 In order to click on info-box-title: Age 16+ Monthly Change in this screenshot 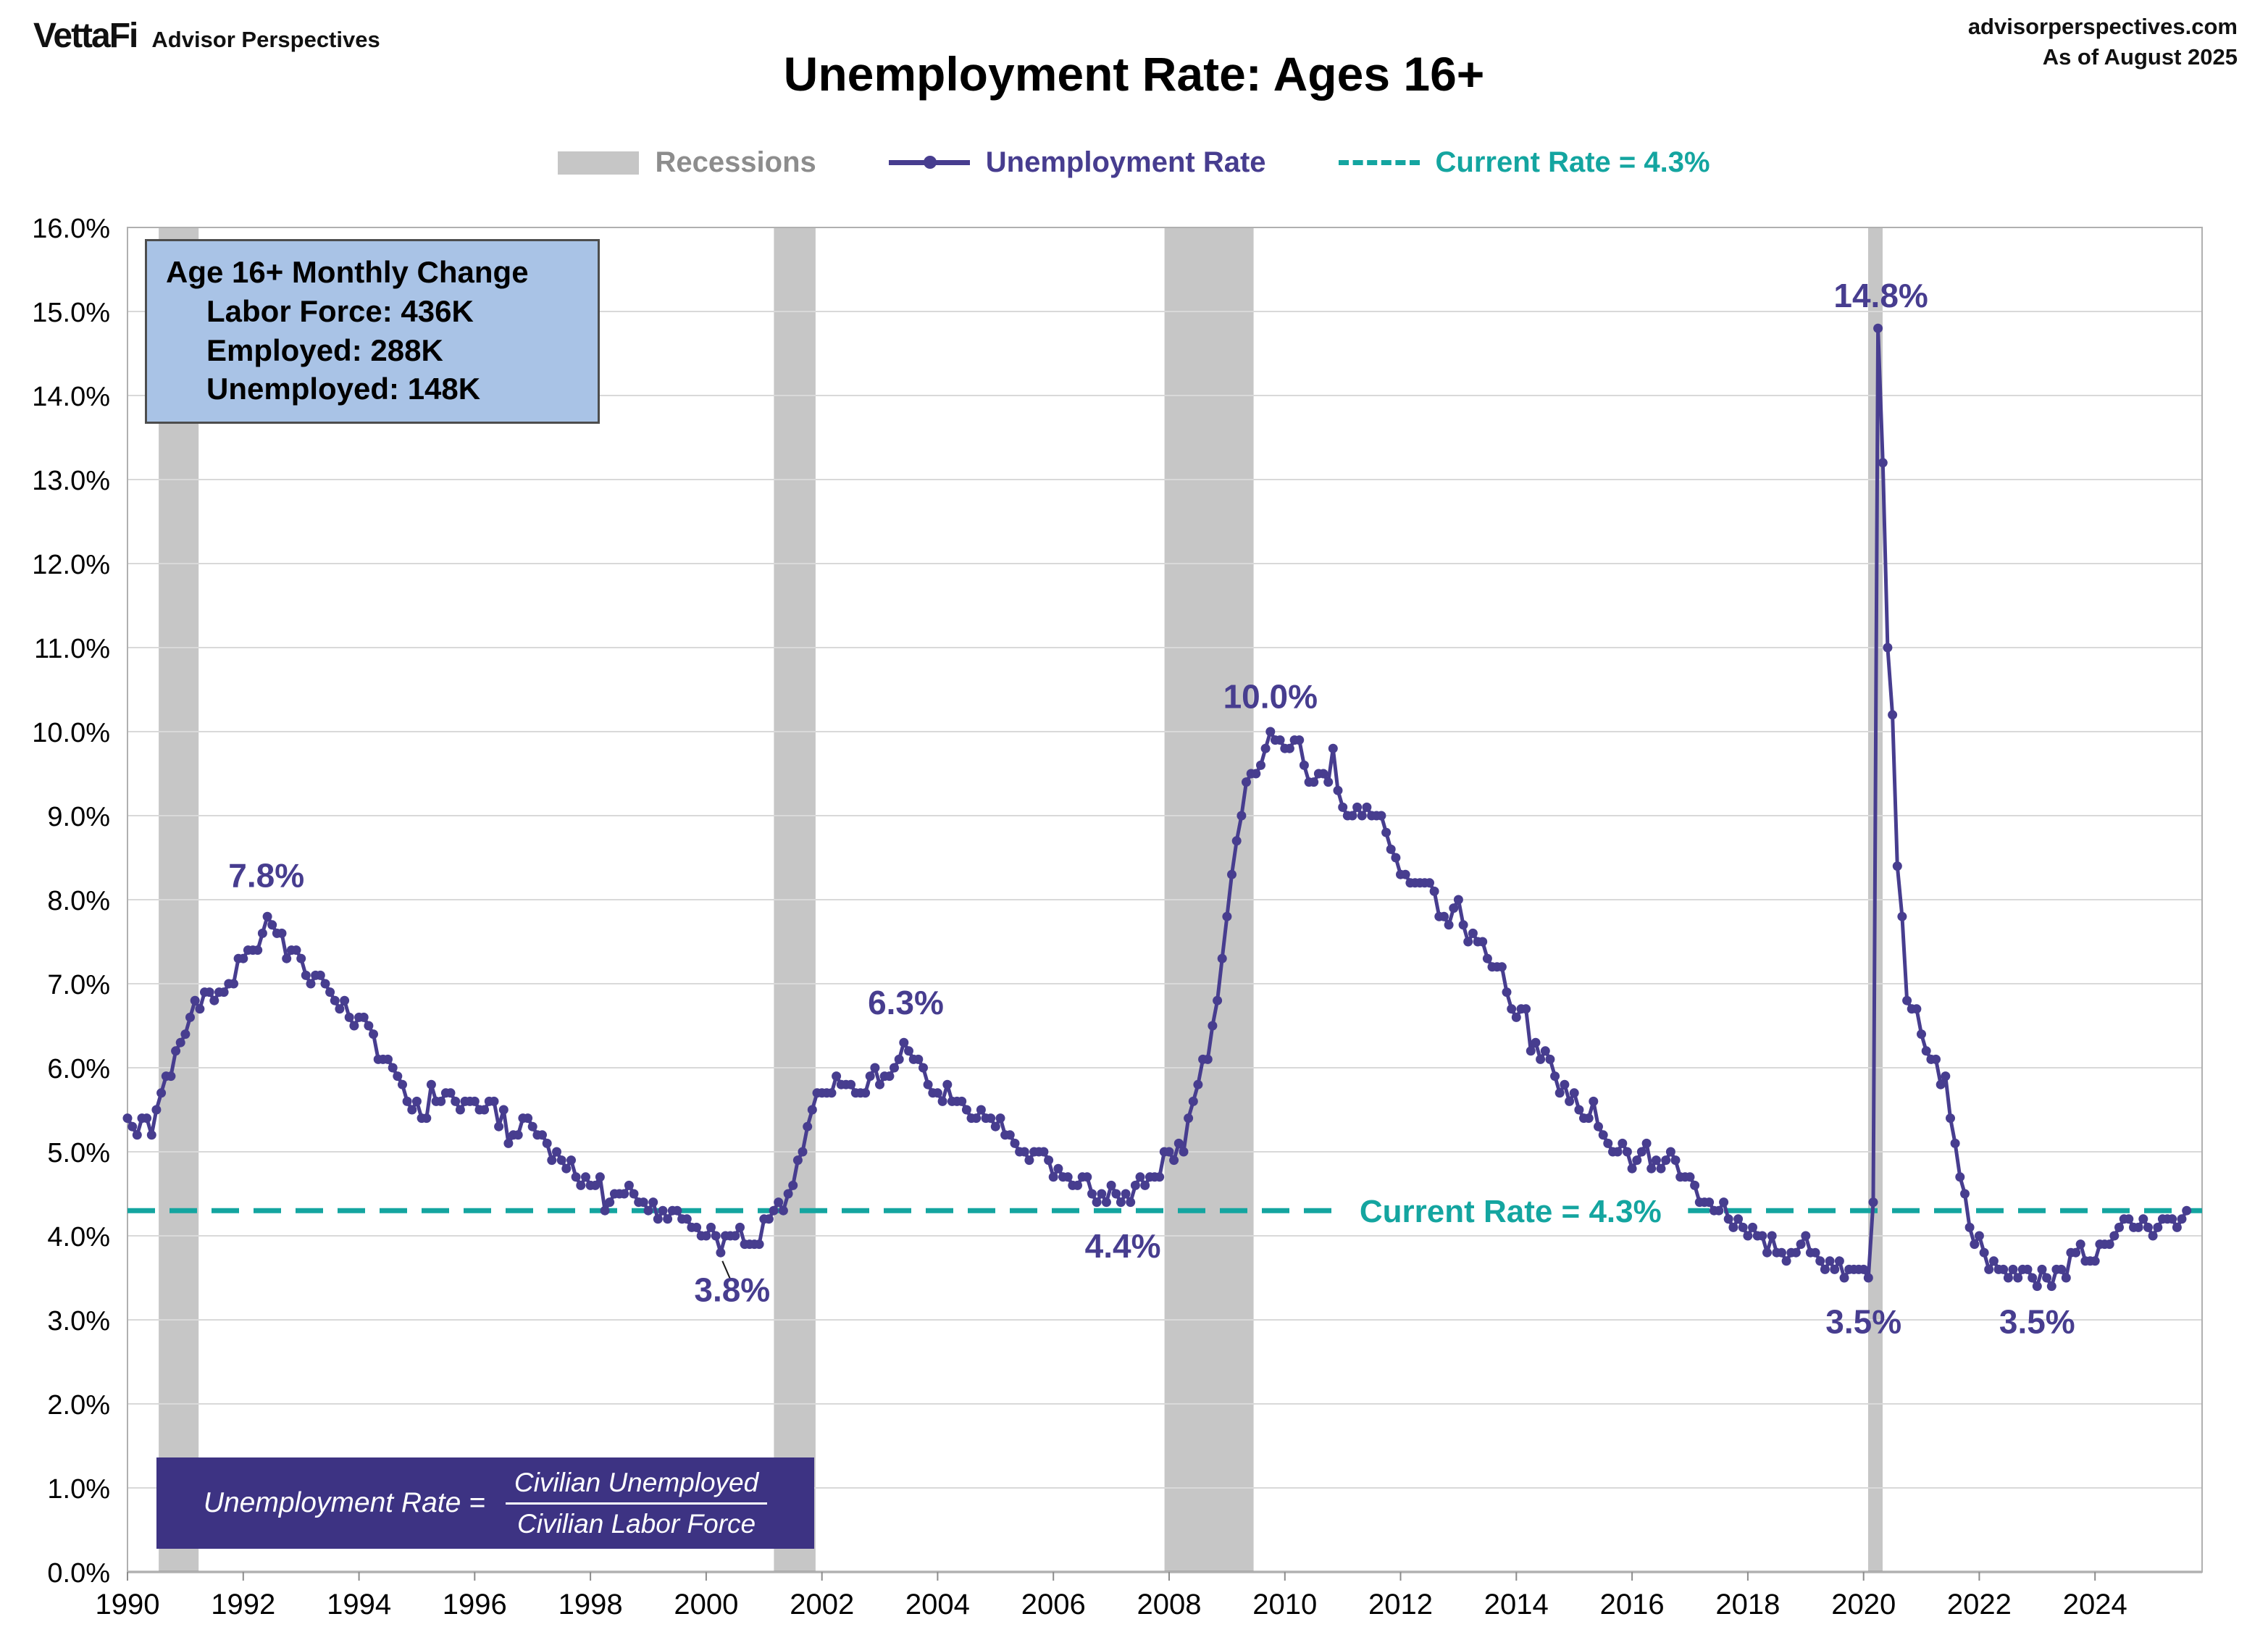, I will do `click(348, 272)`.